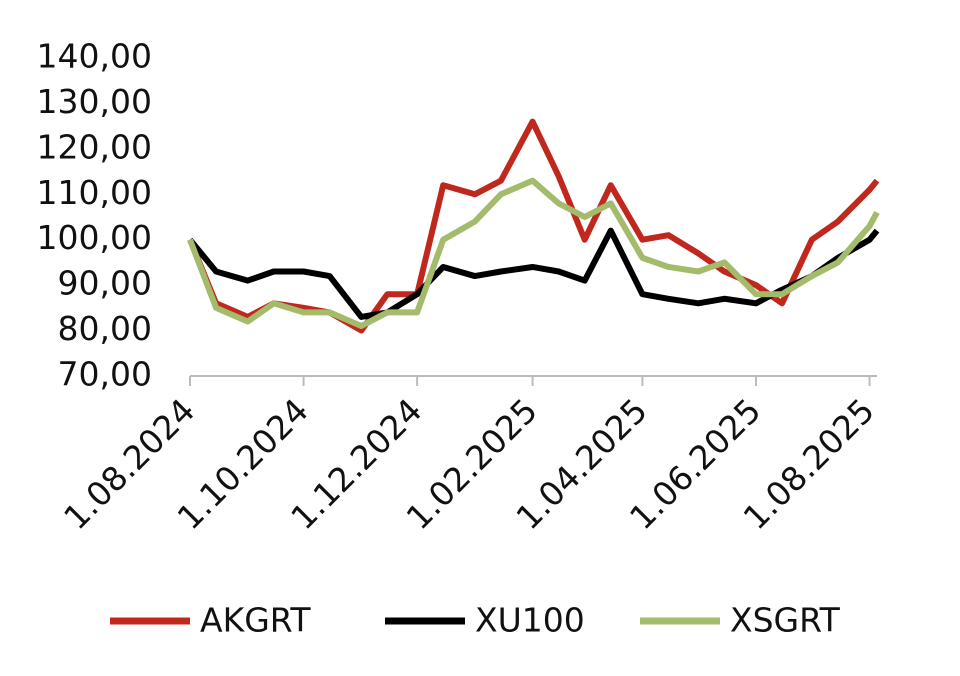 Image resolution: width=960 pixels, height=676 pixels. Describe the element at coordinates (530, 620) in the screenshot. I see `legend-label: XU100` at that location.